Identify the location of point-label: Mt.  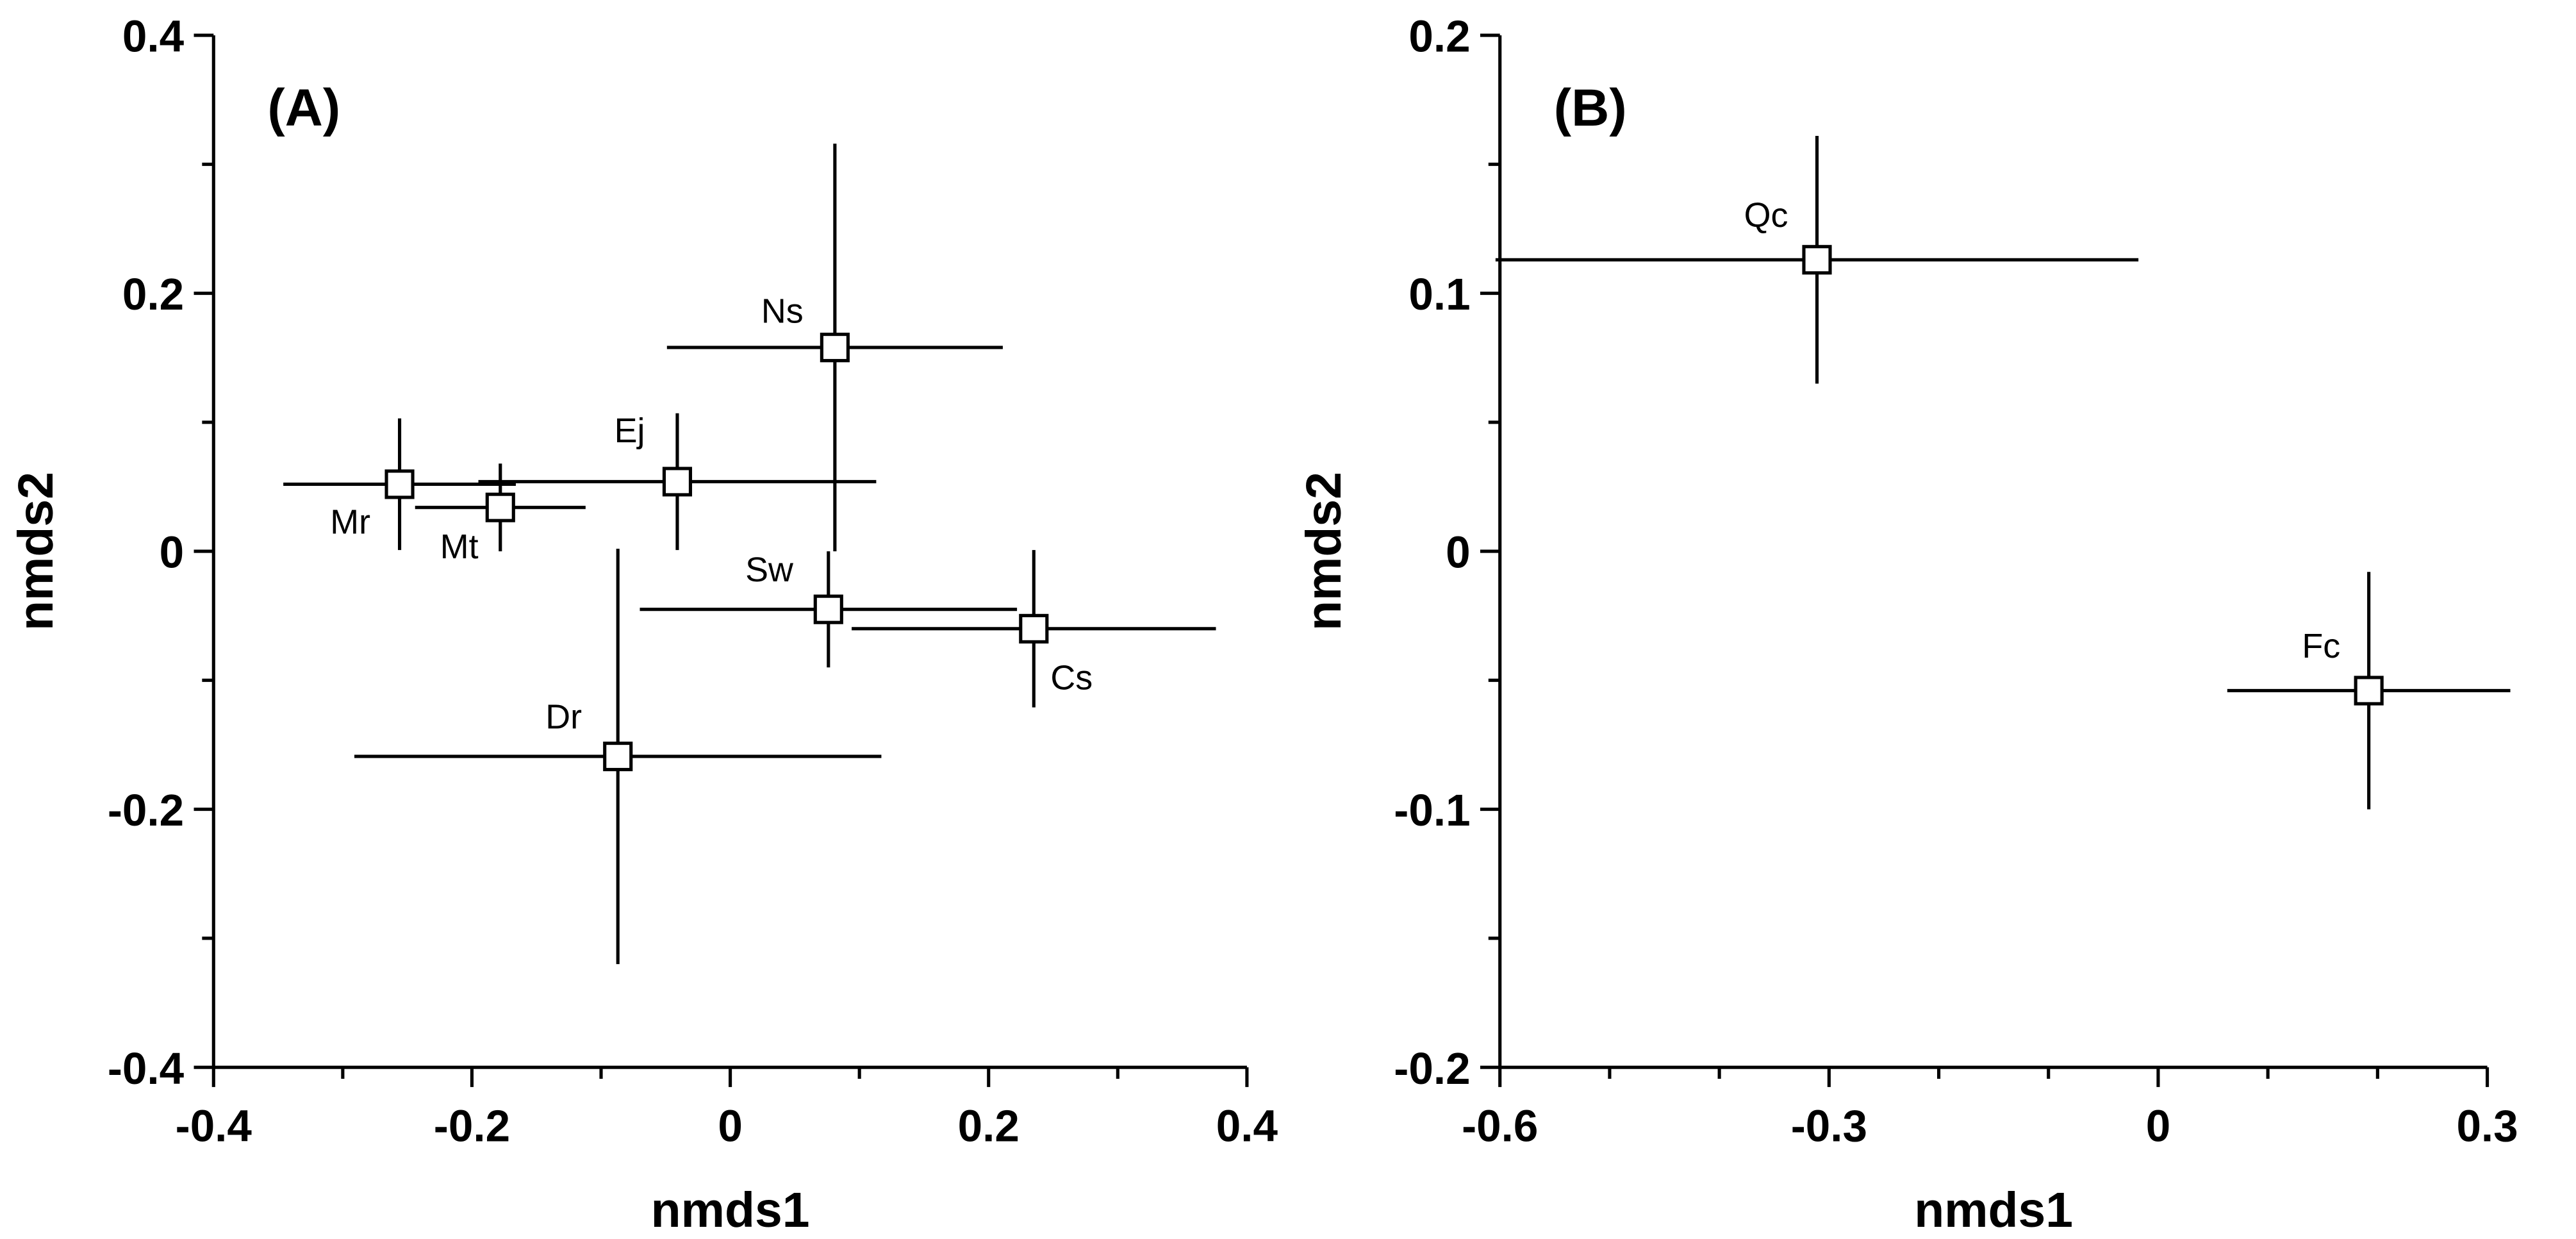
(459, 547).